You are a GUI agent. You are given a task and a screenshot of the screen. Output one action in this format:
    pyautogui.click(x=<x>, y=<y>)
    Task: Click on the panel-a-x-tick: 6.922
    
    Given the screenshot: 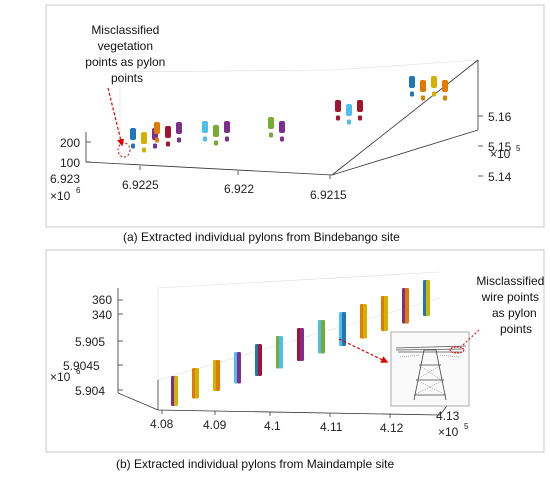 What is the action you would take?
    pyautogui.click(x=239, y=189)
    